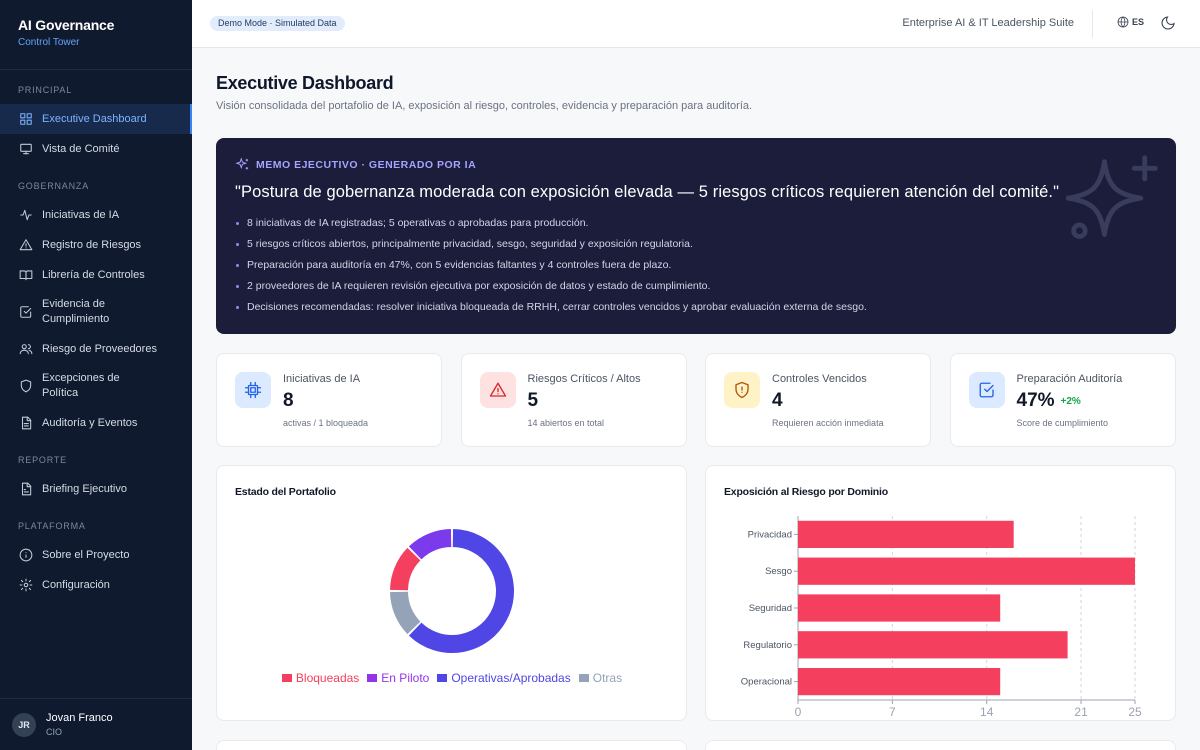 The width and height of the screenshot is (1200, 750). I want to click on portfolio-status-title: Estado del Portafolio, so click(285, 492).